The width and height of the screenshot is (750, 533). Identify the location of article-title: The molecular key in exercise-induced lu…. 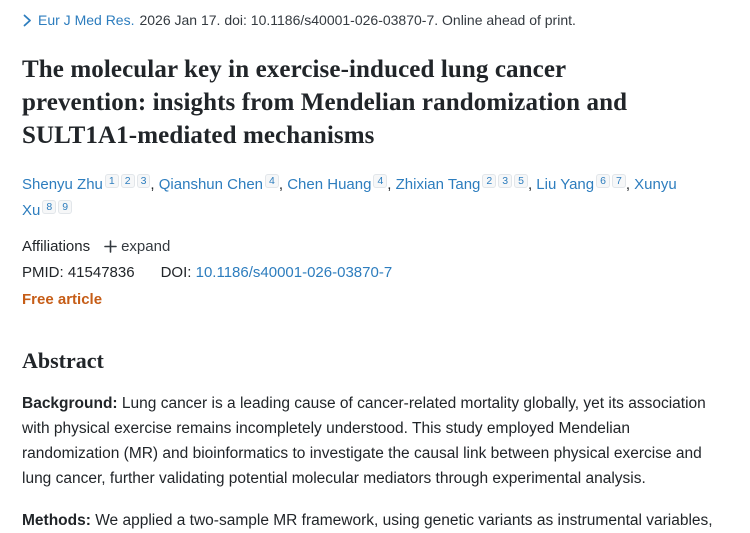
(325, 102).